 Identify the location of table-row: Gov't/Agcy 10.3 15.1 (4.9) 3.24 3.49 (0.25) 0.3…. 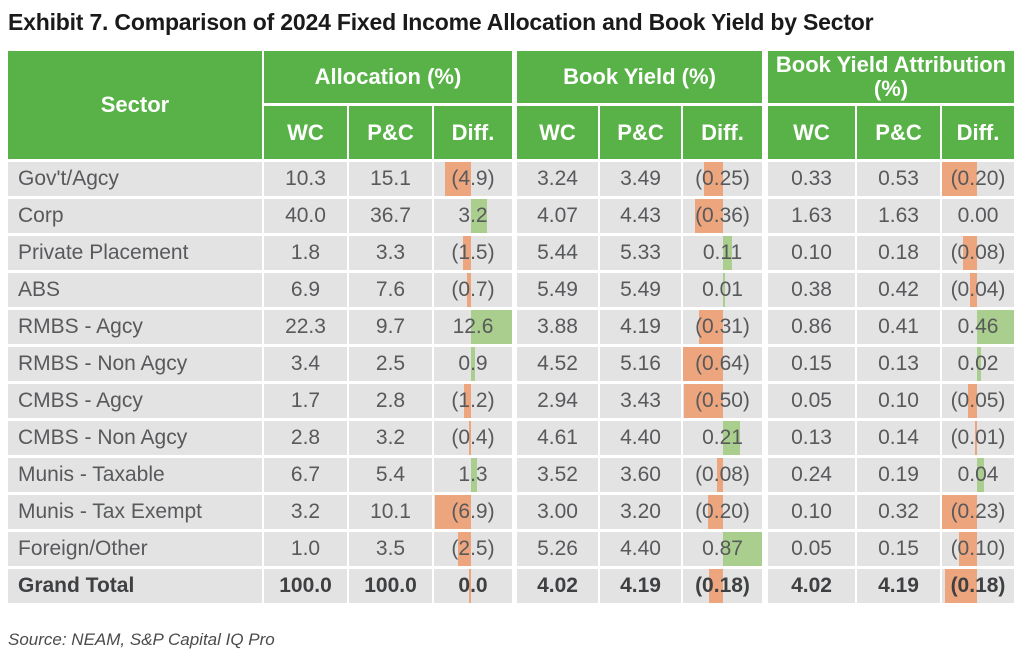
(520, 179).